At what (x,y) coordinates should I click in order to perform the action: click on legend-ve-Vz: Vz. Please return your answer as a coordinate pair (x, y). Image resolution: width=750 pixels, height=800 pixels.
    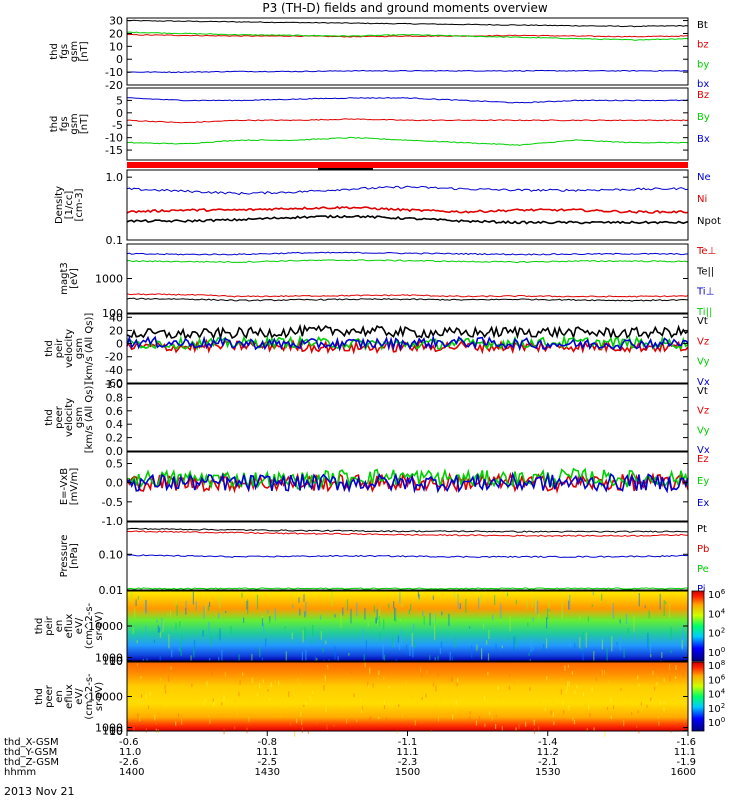
    Looking at the image, I should click on (703, 411).